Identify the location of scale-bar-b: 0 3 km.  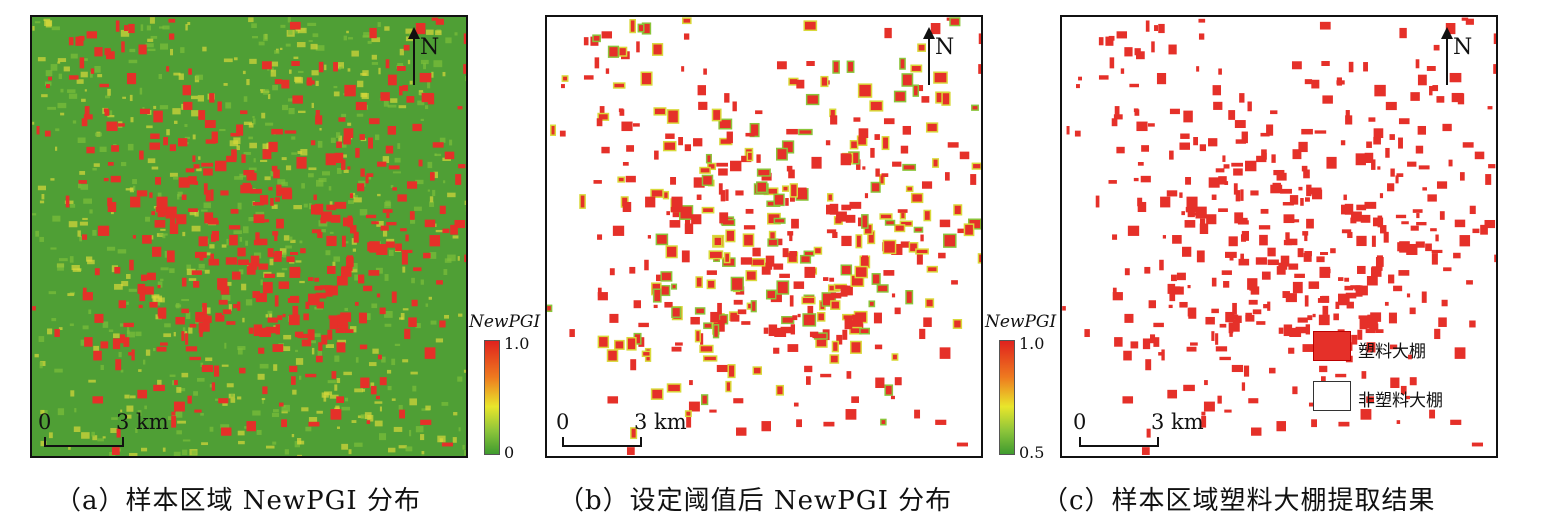
(626, 430).